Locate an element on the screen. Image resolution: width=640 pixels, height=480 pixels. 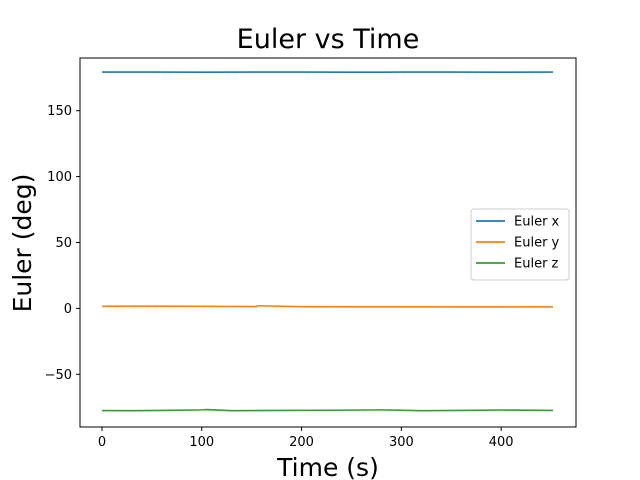
x-axis: 0 100 200 300 400 is located at coordinates (306, 438).